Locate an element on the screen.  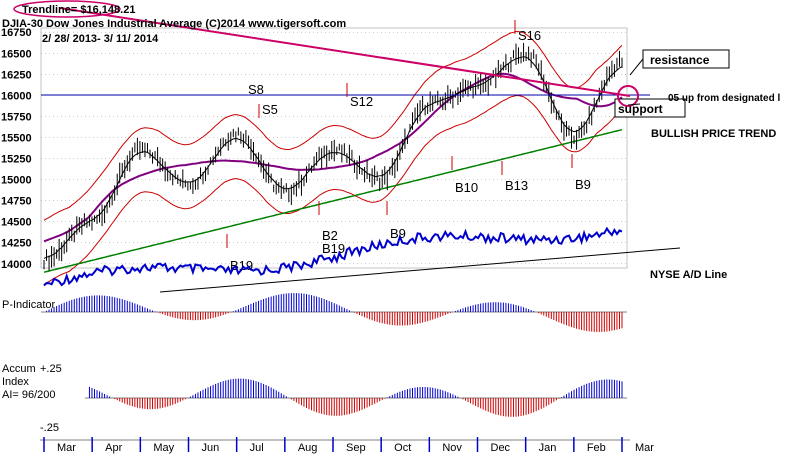
nyse-ad-label: NYSE A/D Line is located at coordinates (688, 275).